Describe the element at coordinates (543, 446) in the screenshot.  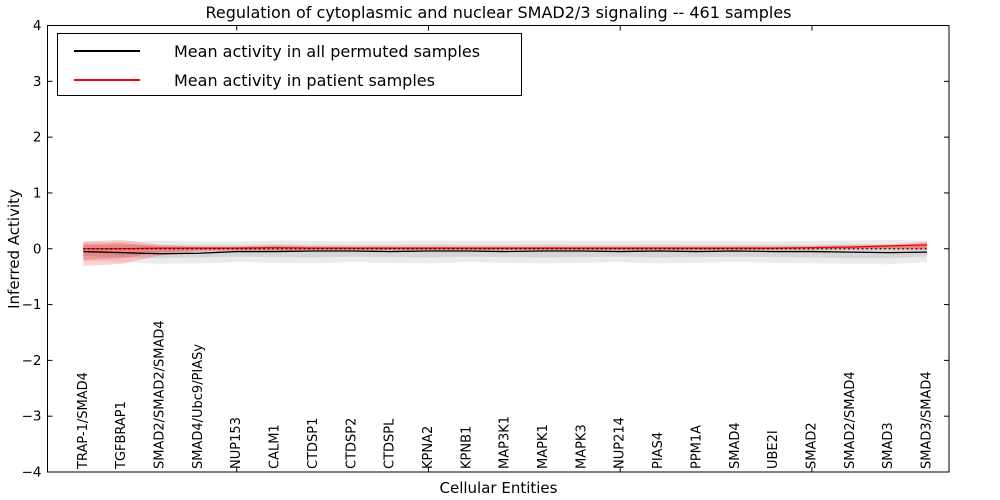
I see `x-category-label: MAPK1` at that location.